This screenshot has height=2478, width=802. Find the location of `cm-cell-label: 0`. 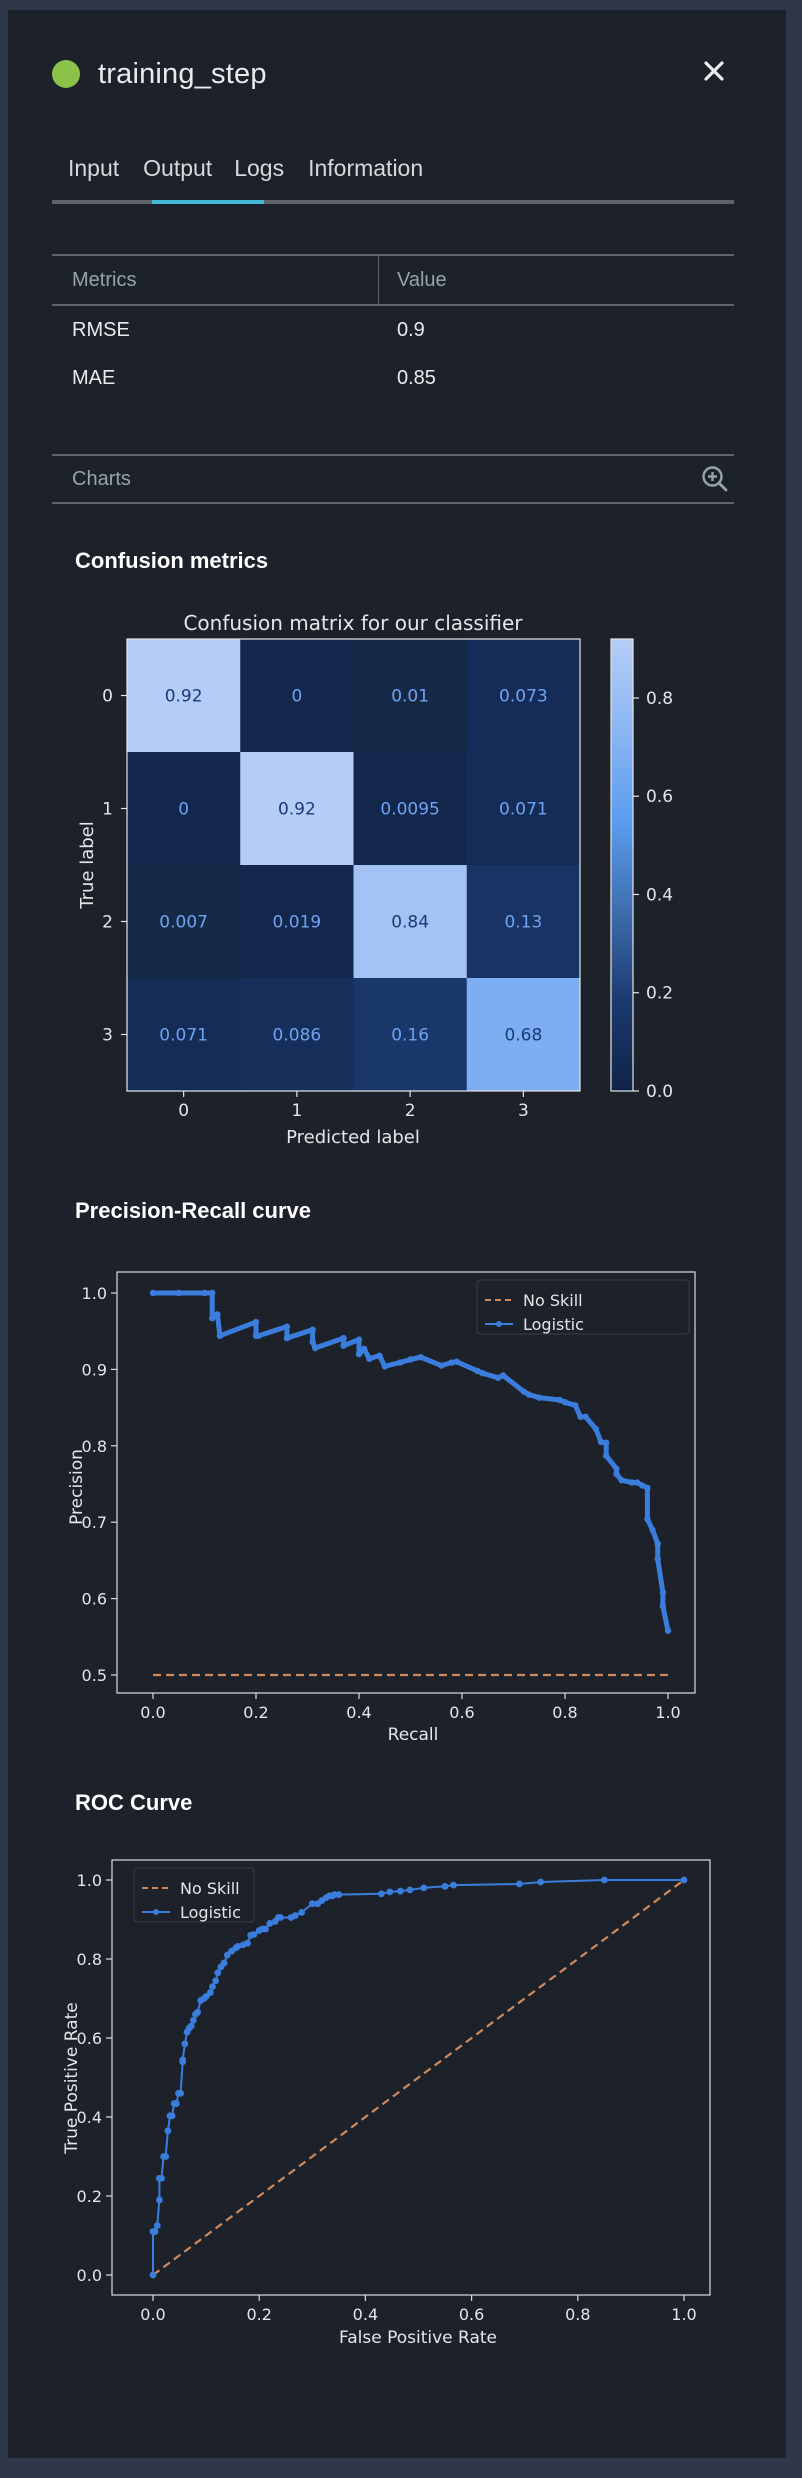

cm-cell-label: 0 is located at coordinates (183, 810).